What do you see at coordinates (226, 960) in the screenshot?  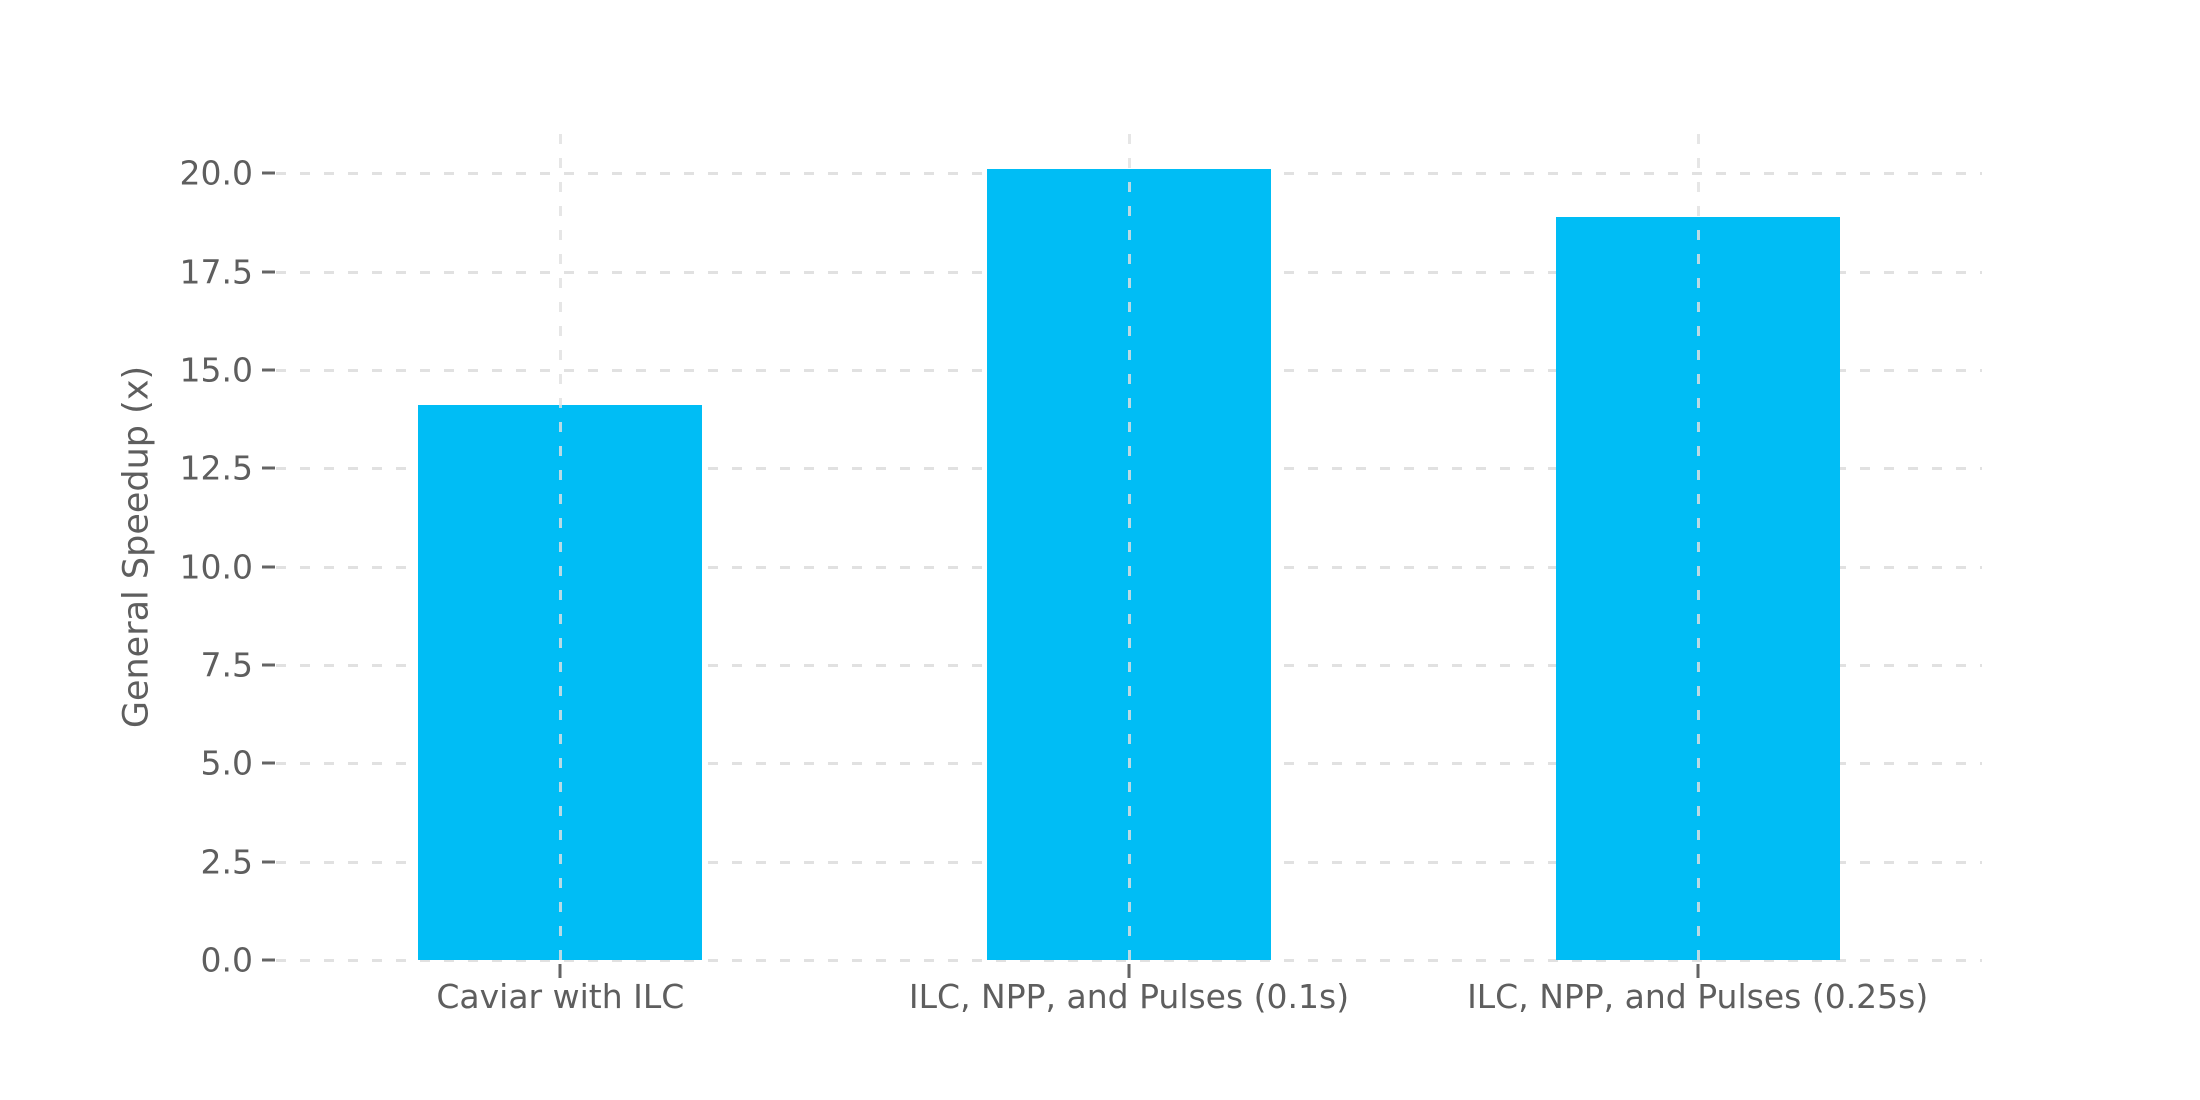 I see `y-tick-label: 0.0` at bounding box center [226, 960].